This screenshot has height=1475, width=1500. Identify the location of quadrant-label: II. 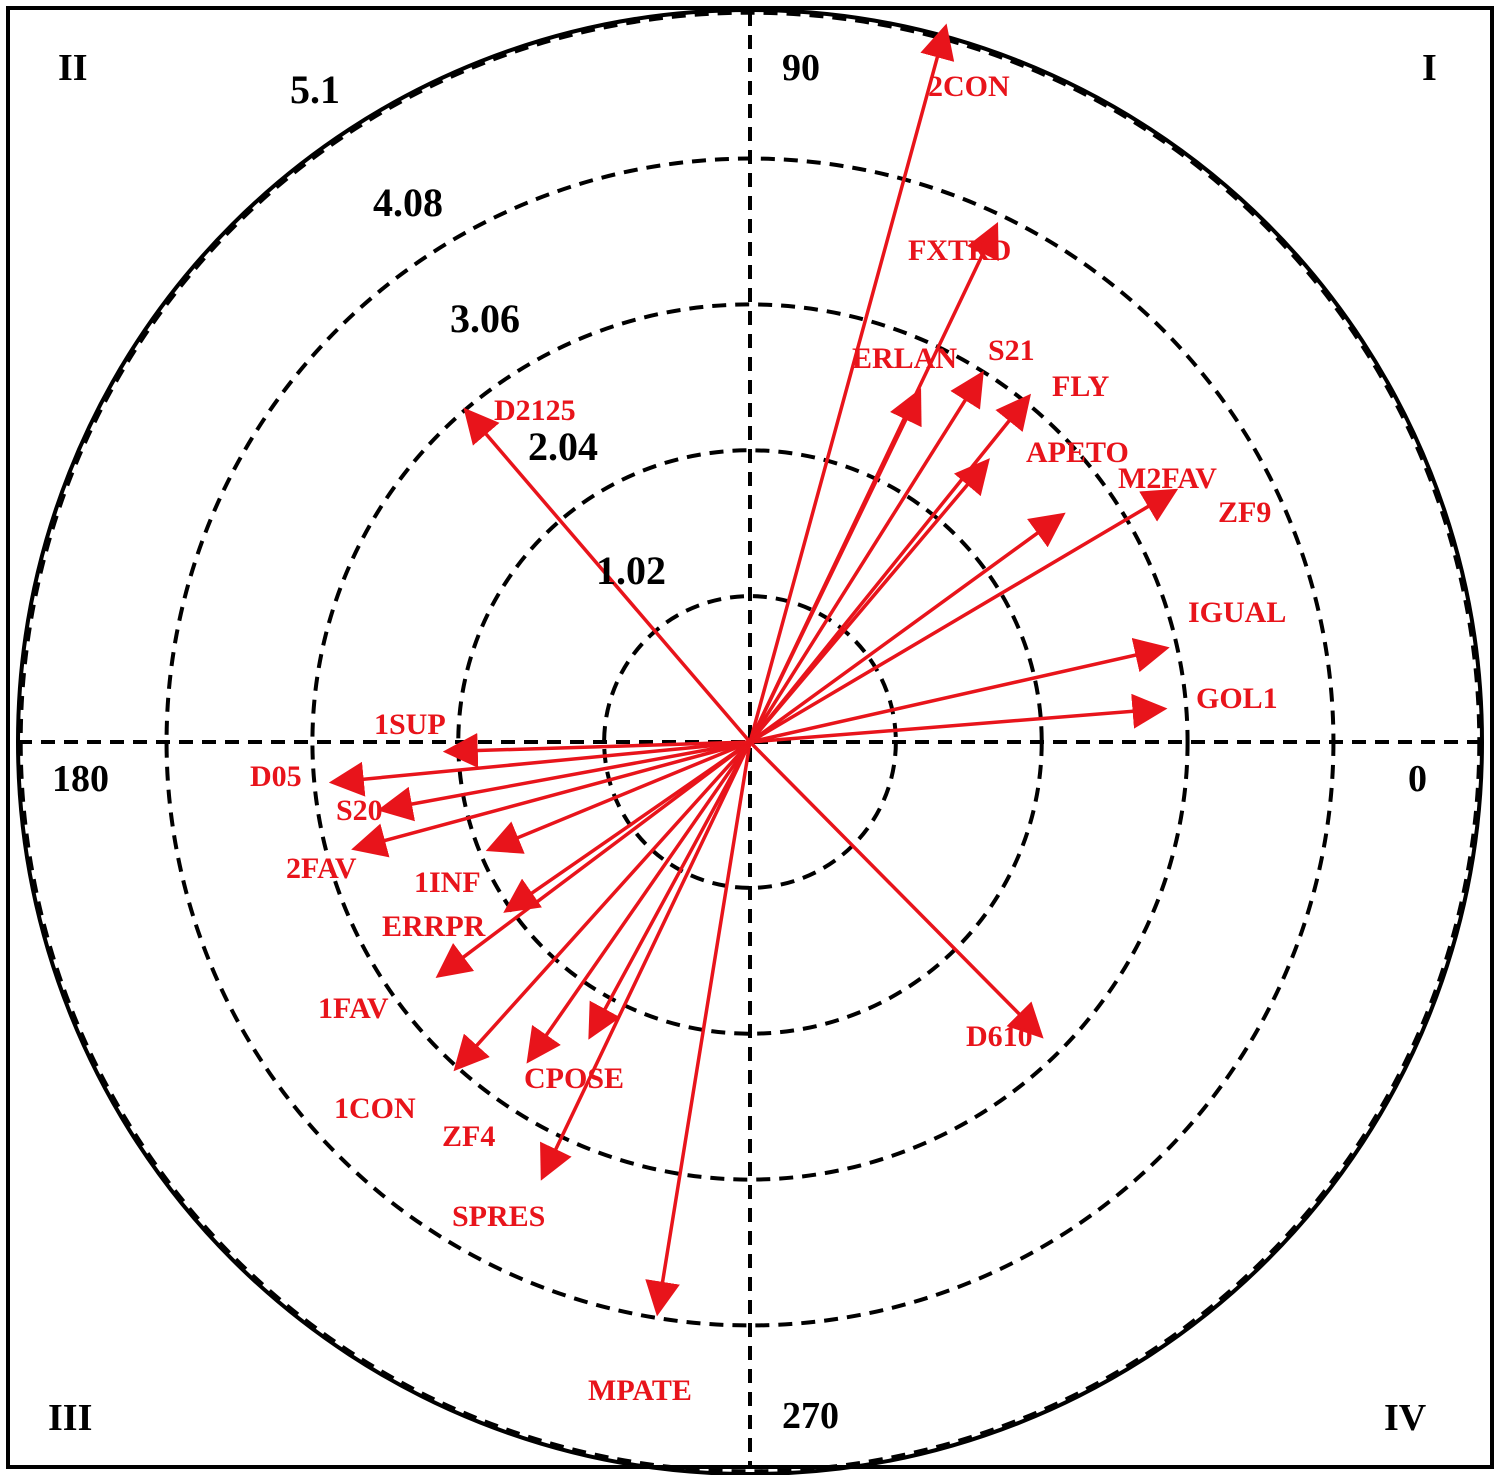
(73, 68).